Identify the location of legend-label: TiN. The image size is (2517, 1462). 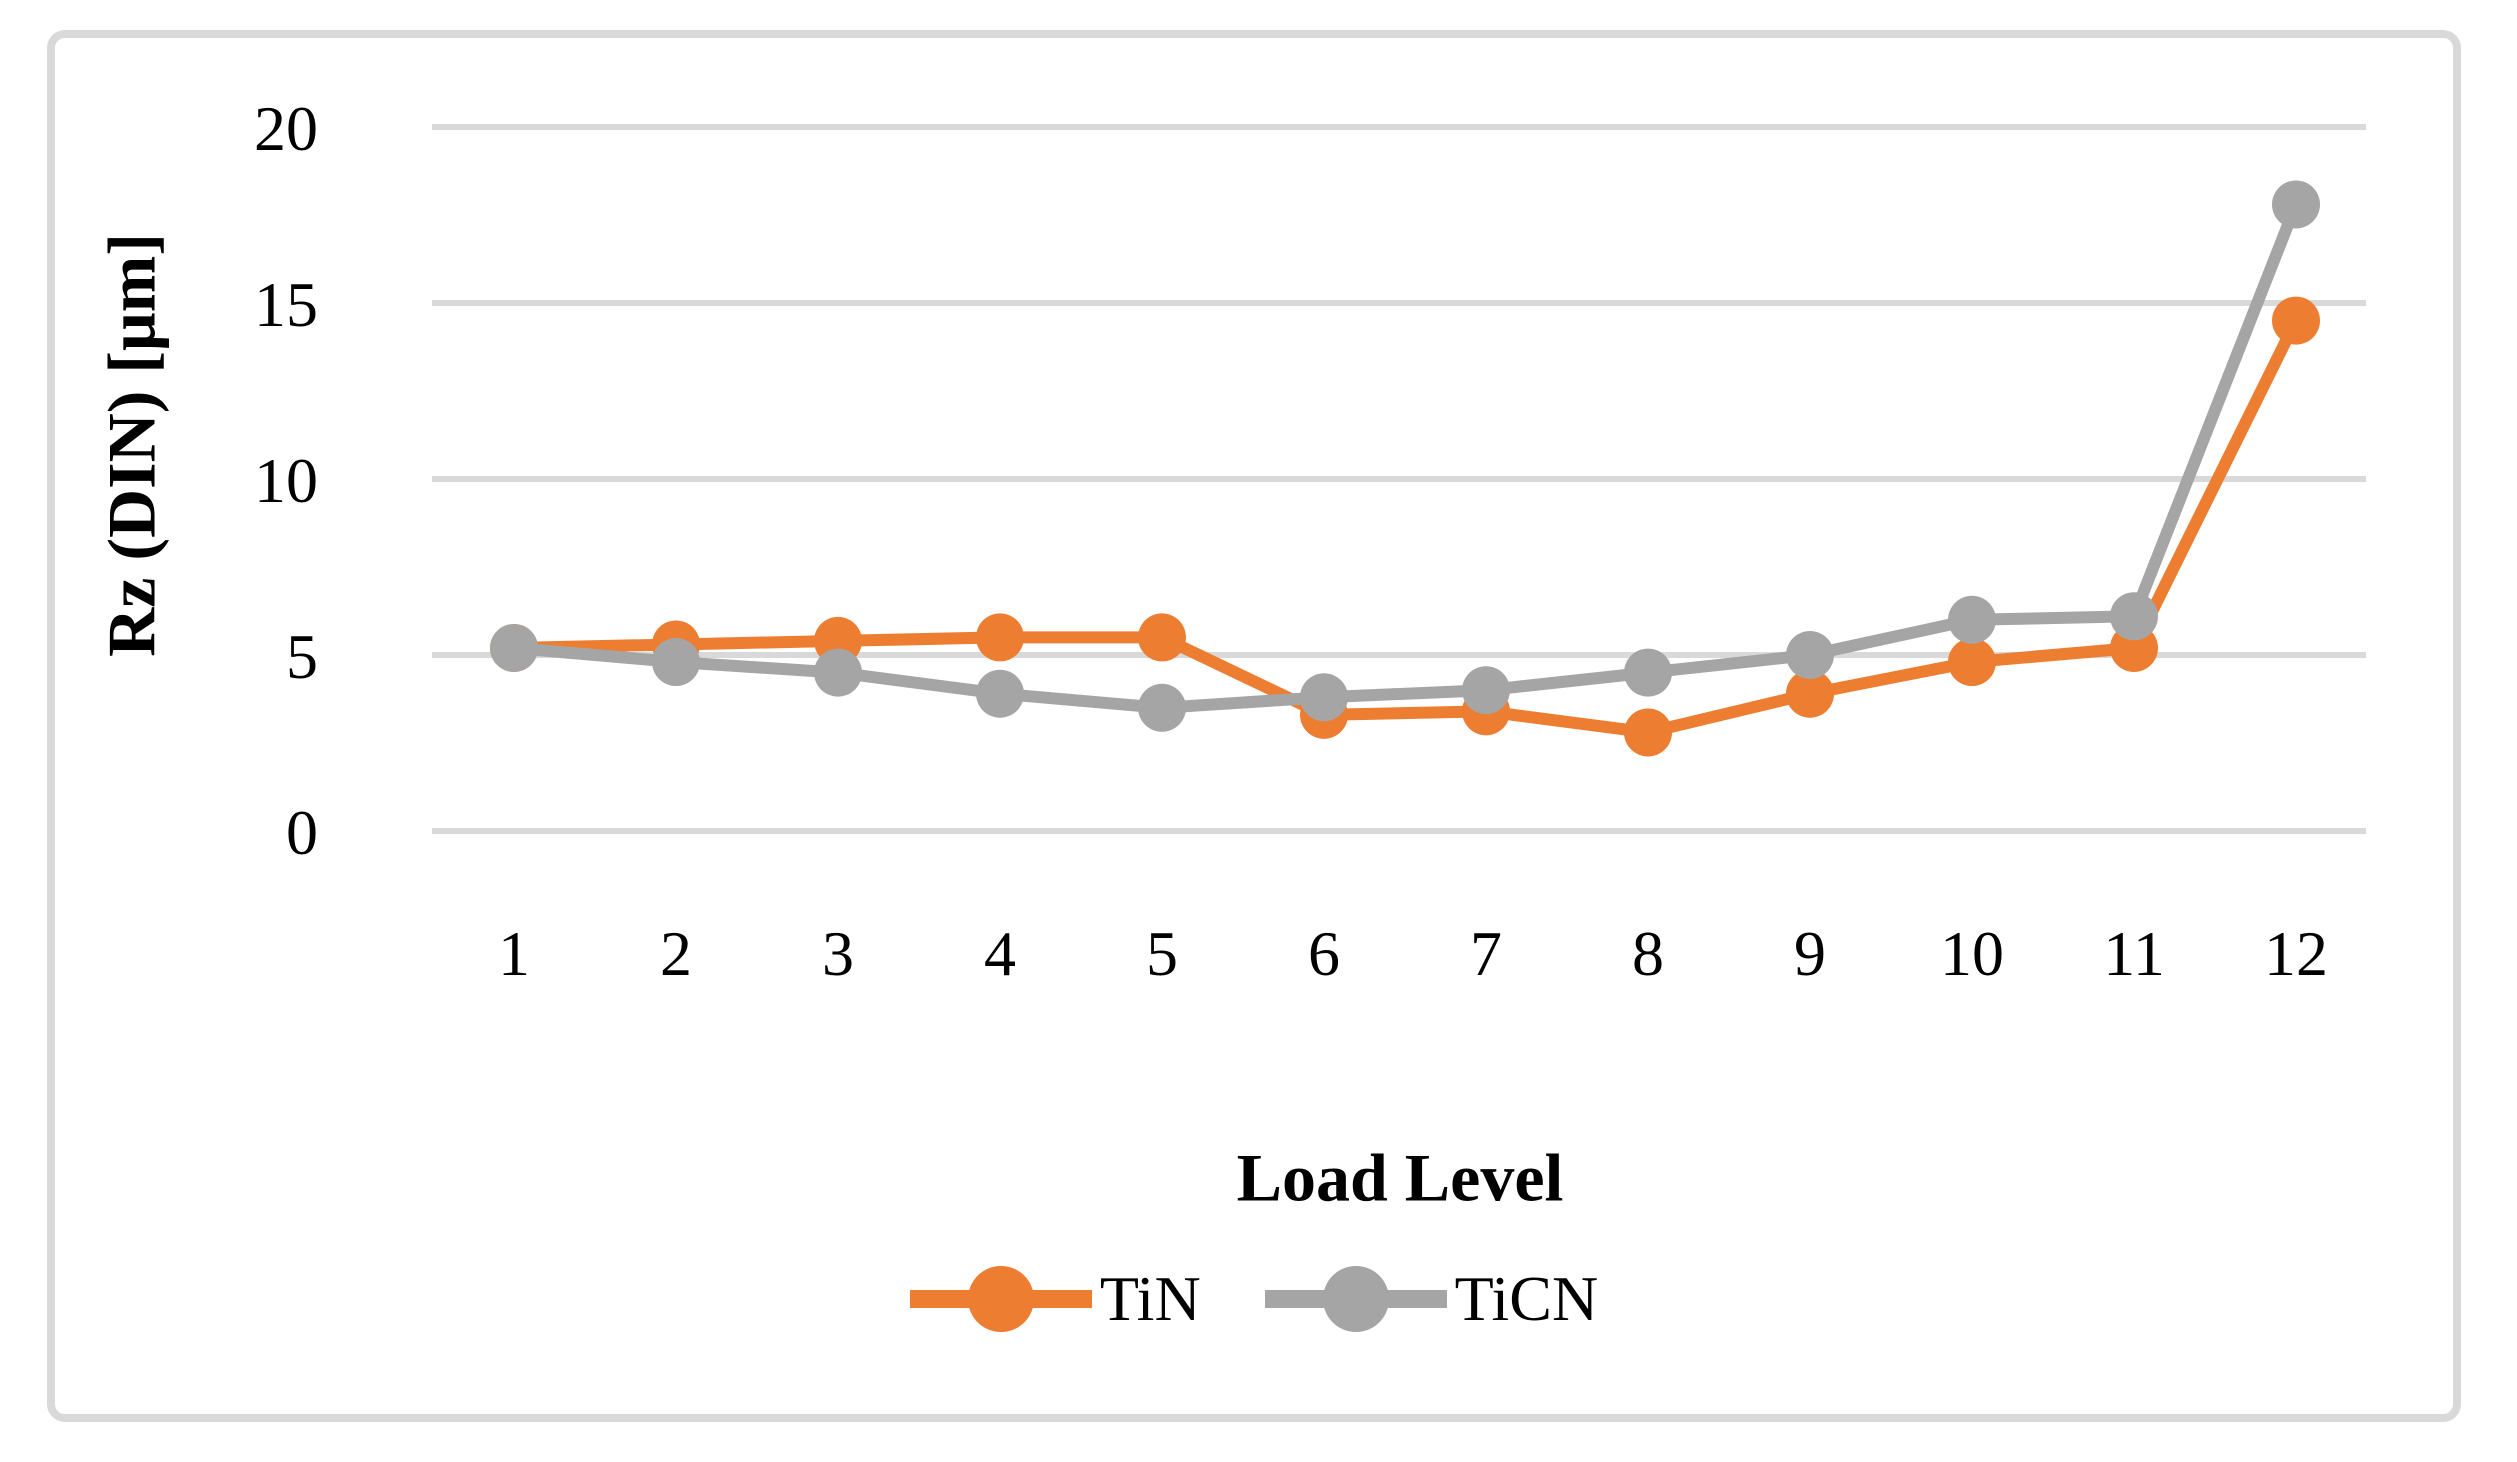
(1150, 1298).